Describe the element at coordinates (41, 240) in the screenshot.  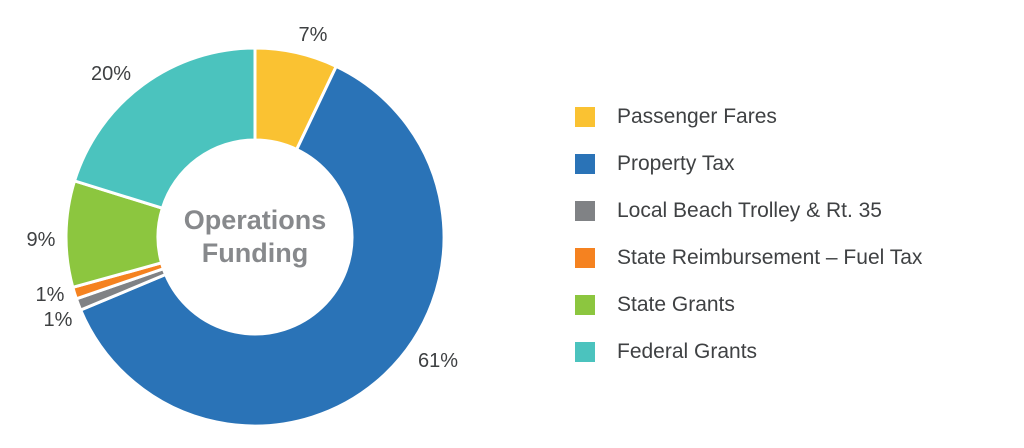
I see `percent-label-state-grants: 9%` at that location.